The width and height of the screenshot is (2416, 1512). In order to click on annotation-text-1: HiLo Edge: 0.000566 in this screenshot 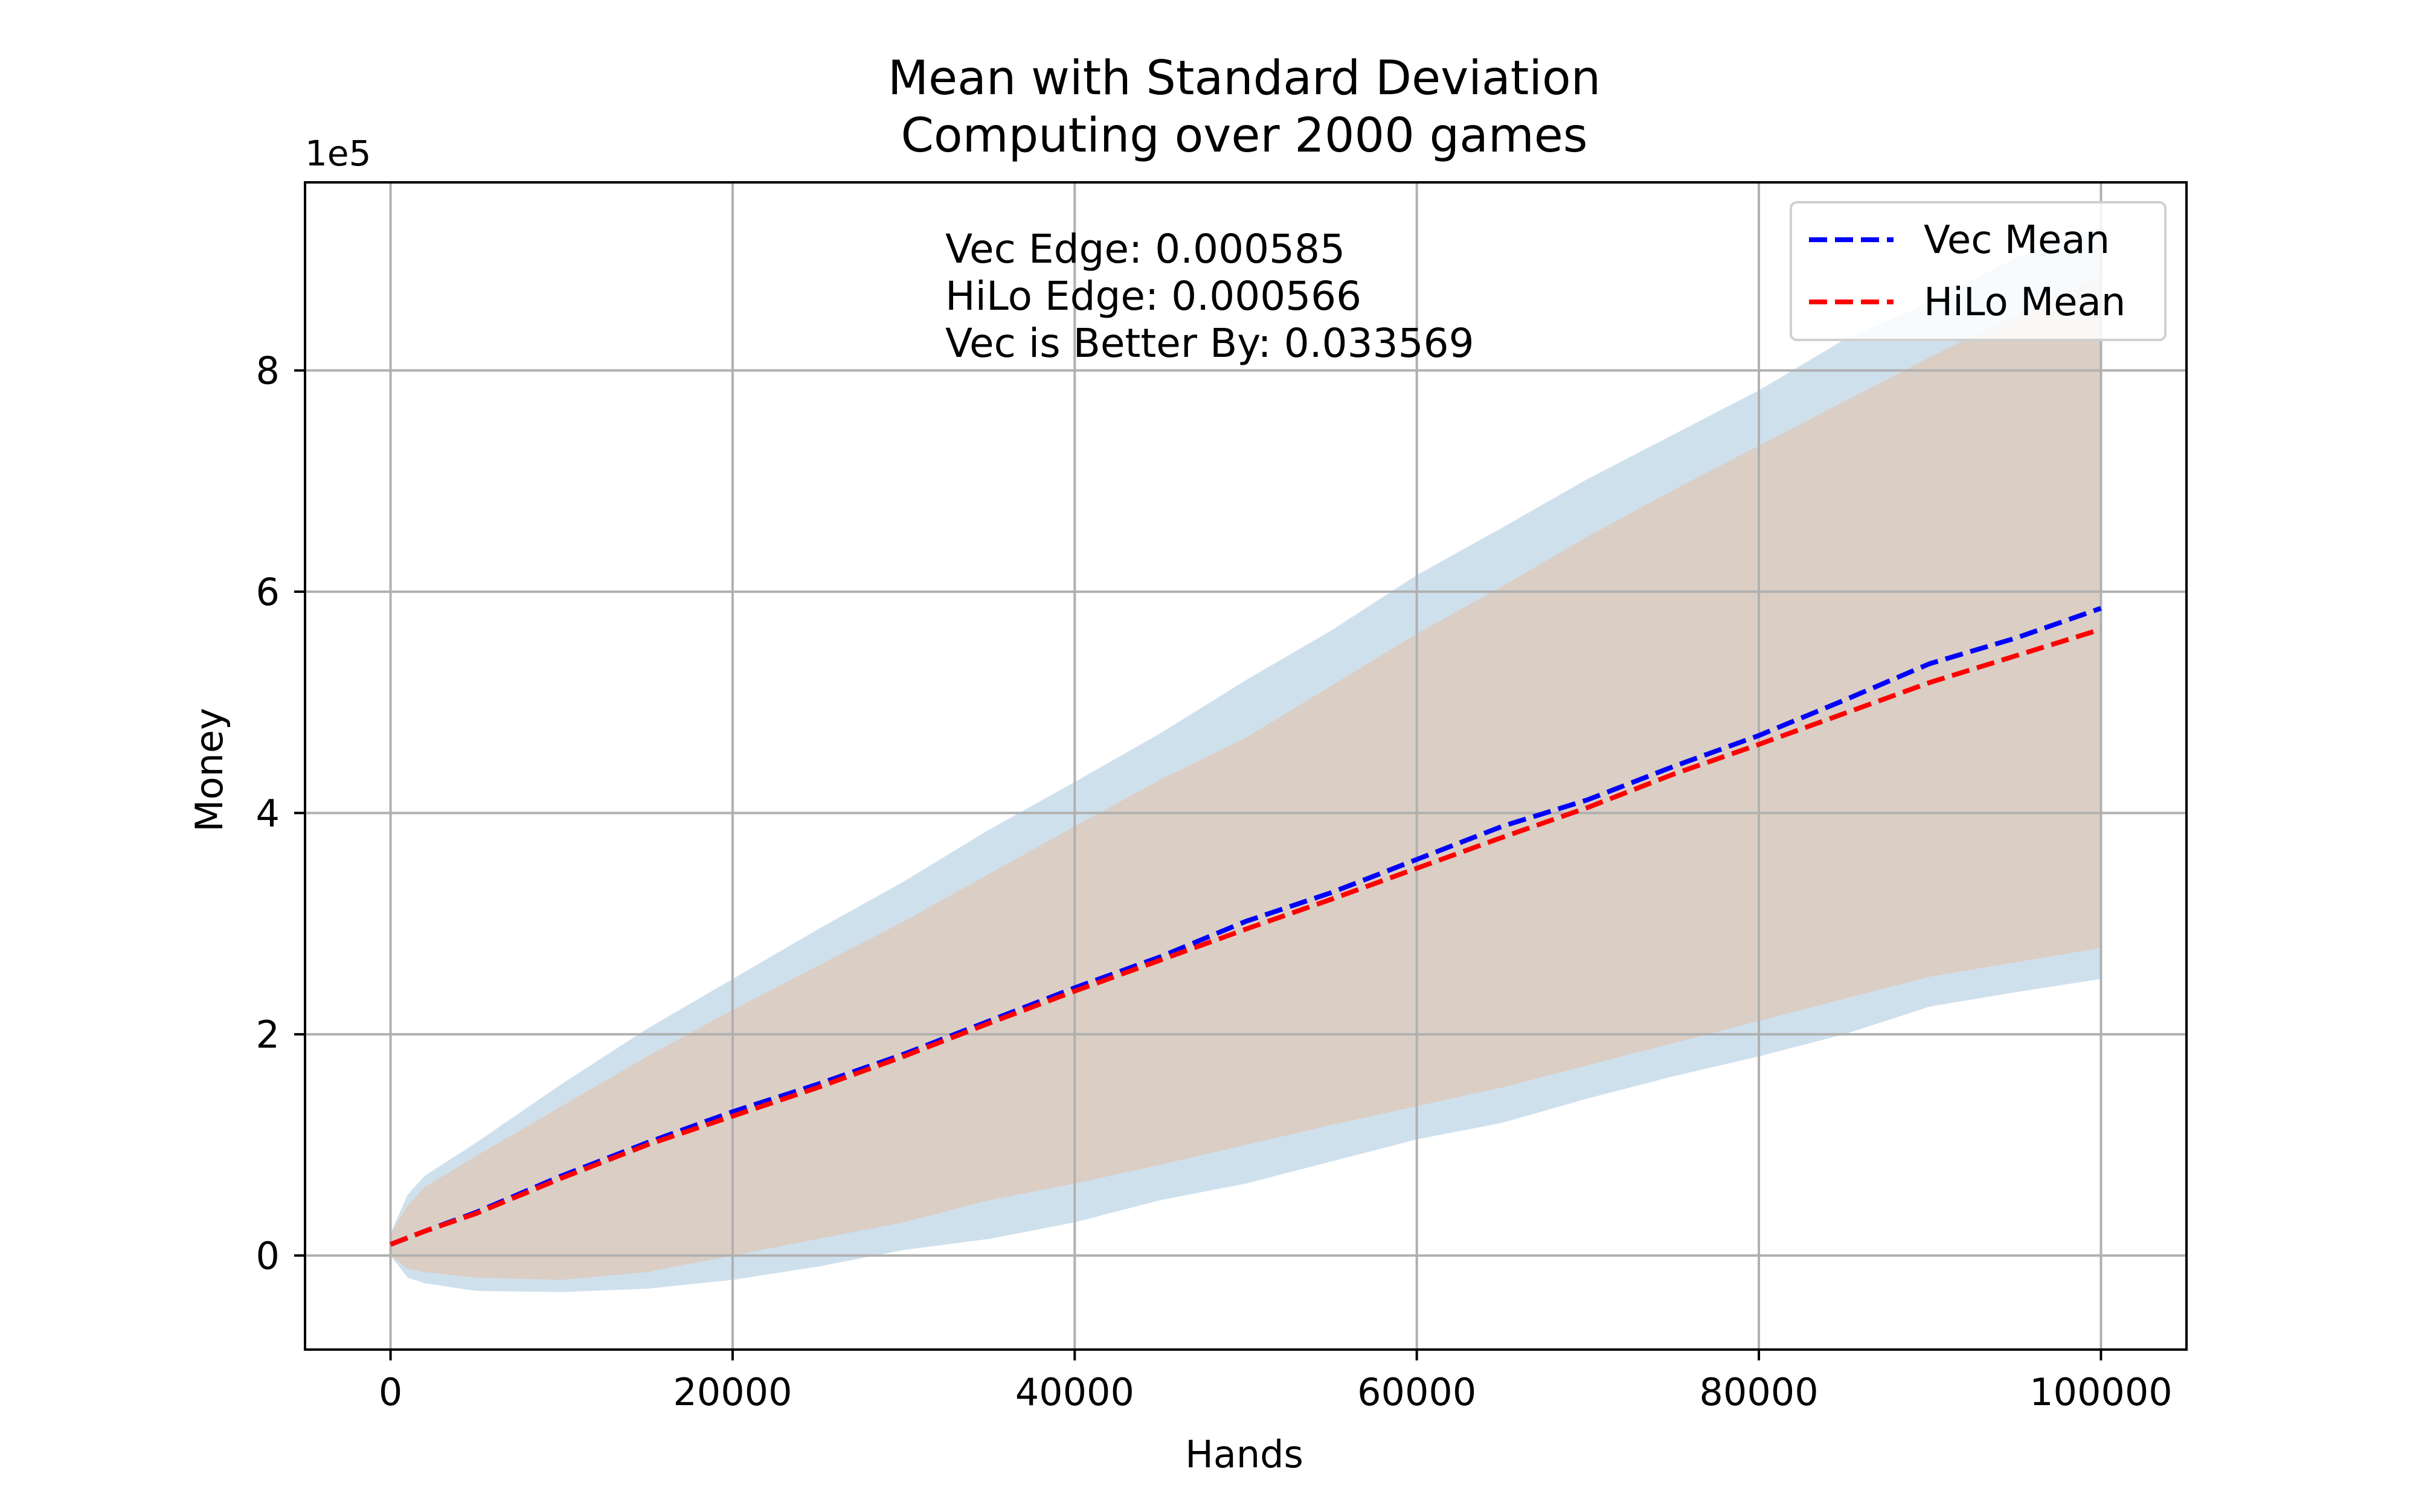, I will do `click(1153, 296)`.